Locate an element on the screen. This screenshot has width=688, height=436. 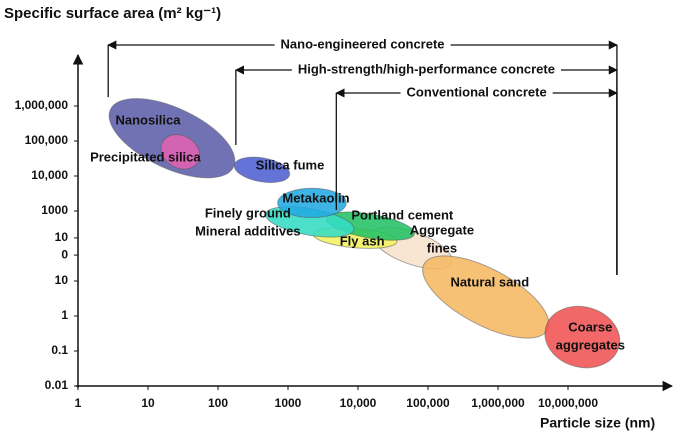
region-label: Portland cement is located at coordinates (402, 215).